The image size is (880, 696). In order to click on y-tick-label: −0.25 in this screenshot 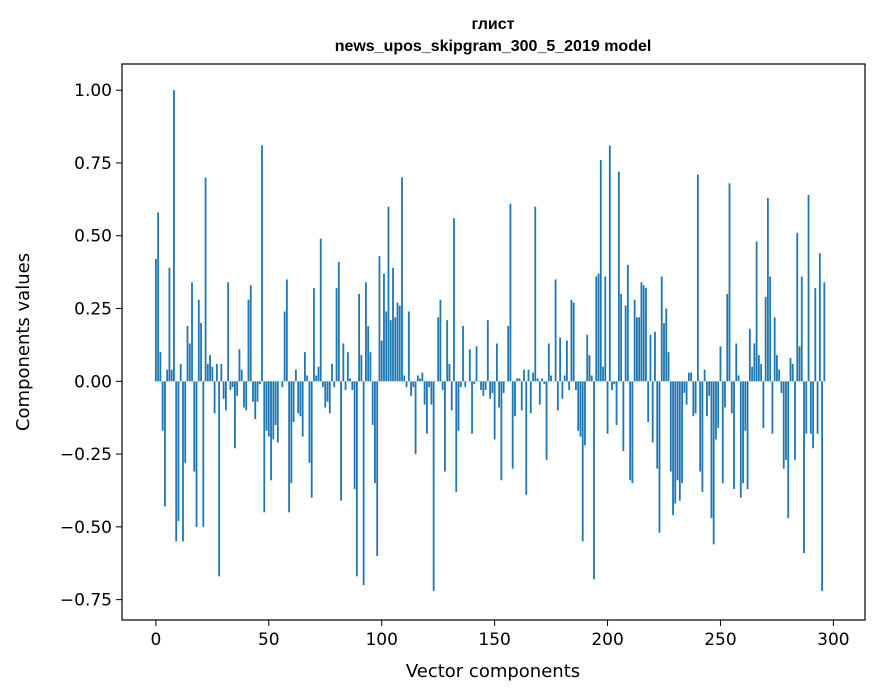, I will do `click(86, 455)`.